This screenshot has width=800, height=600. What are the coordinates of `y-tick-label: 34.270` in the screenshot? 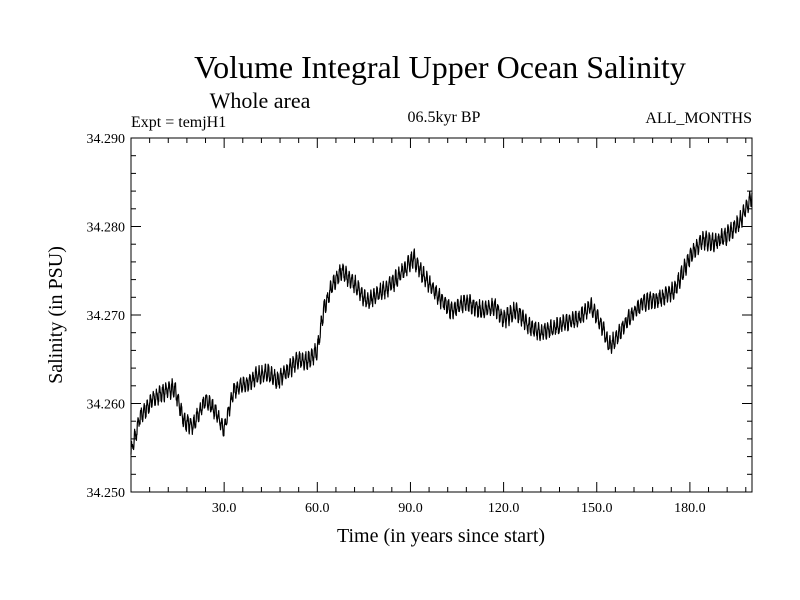 It's located at (106, 316).